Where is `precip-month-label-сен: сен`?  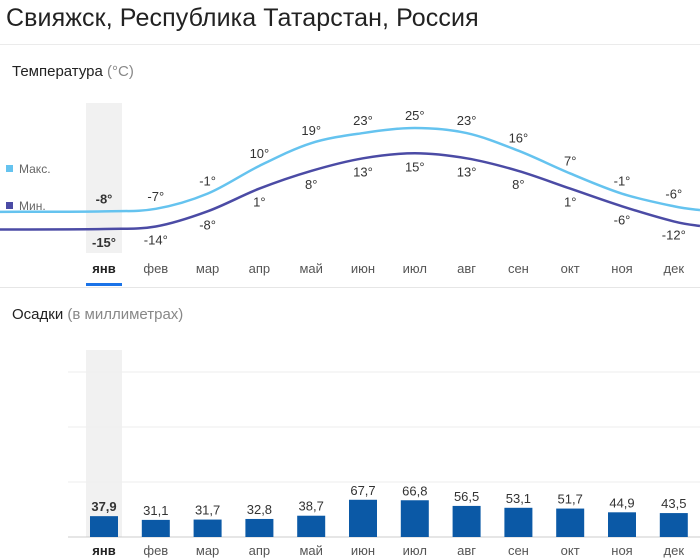
precip-month-label-сен: сен is located at coordinates (518, 550).